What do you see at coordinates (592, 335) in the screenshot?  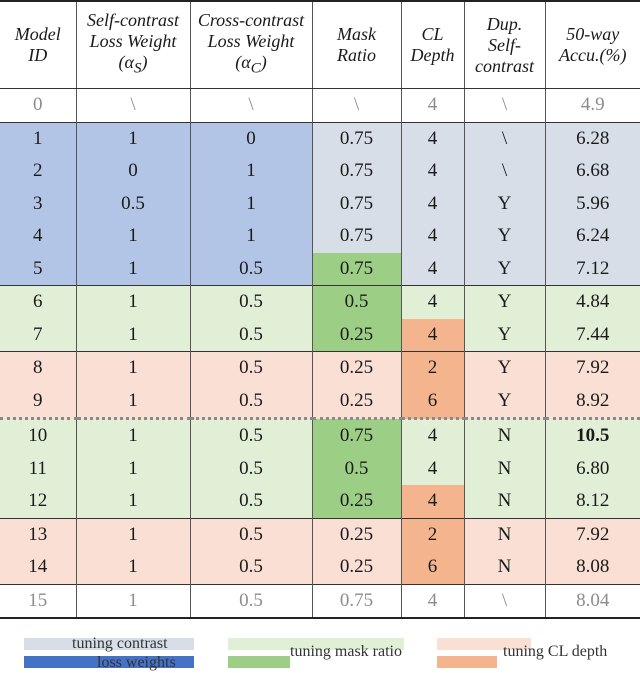 I see `cell-accuracy: 7.44` at bounding box center [592, 335].